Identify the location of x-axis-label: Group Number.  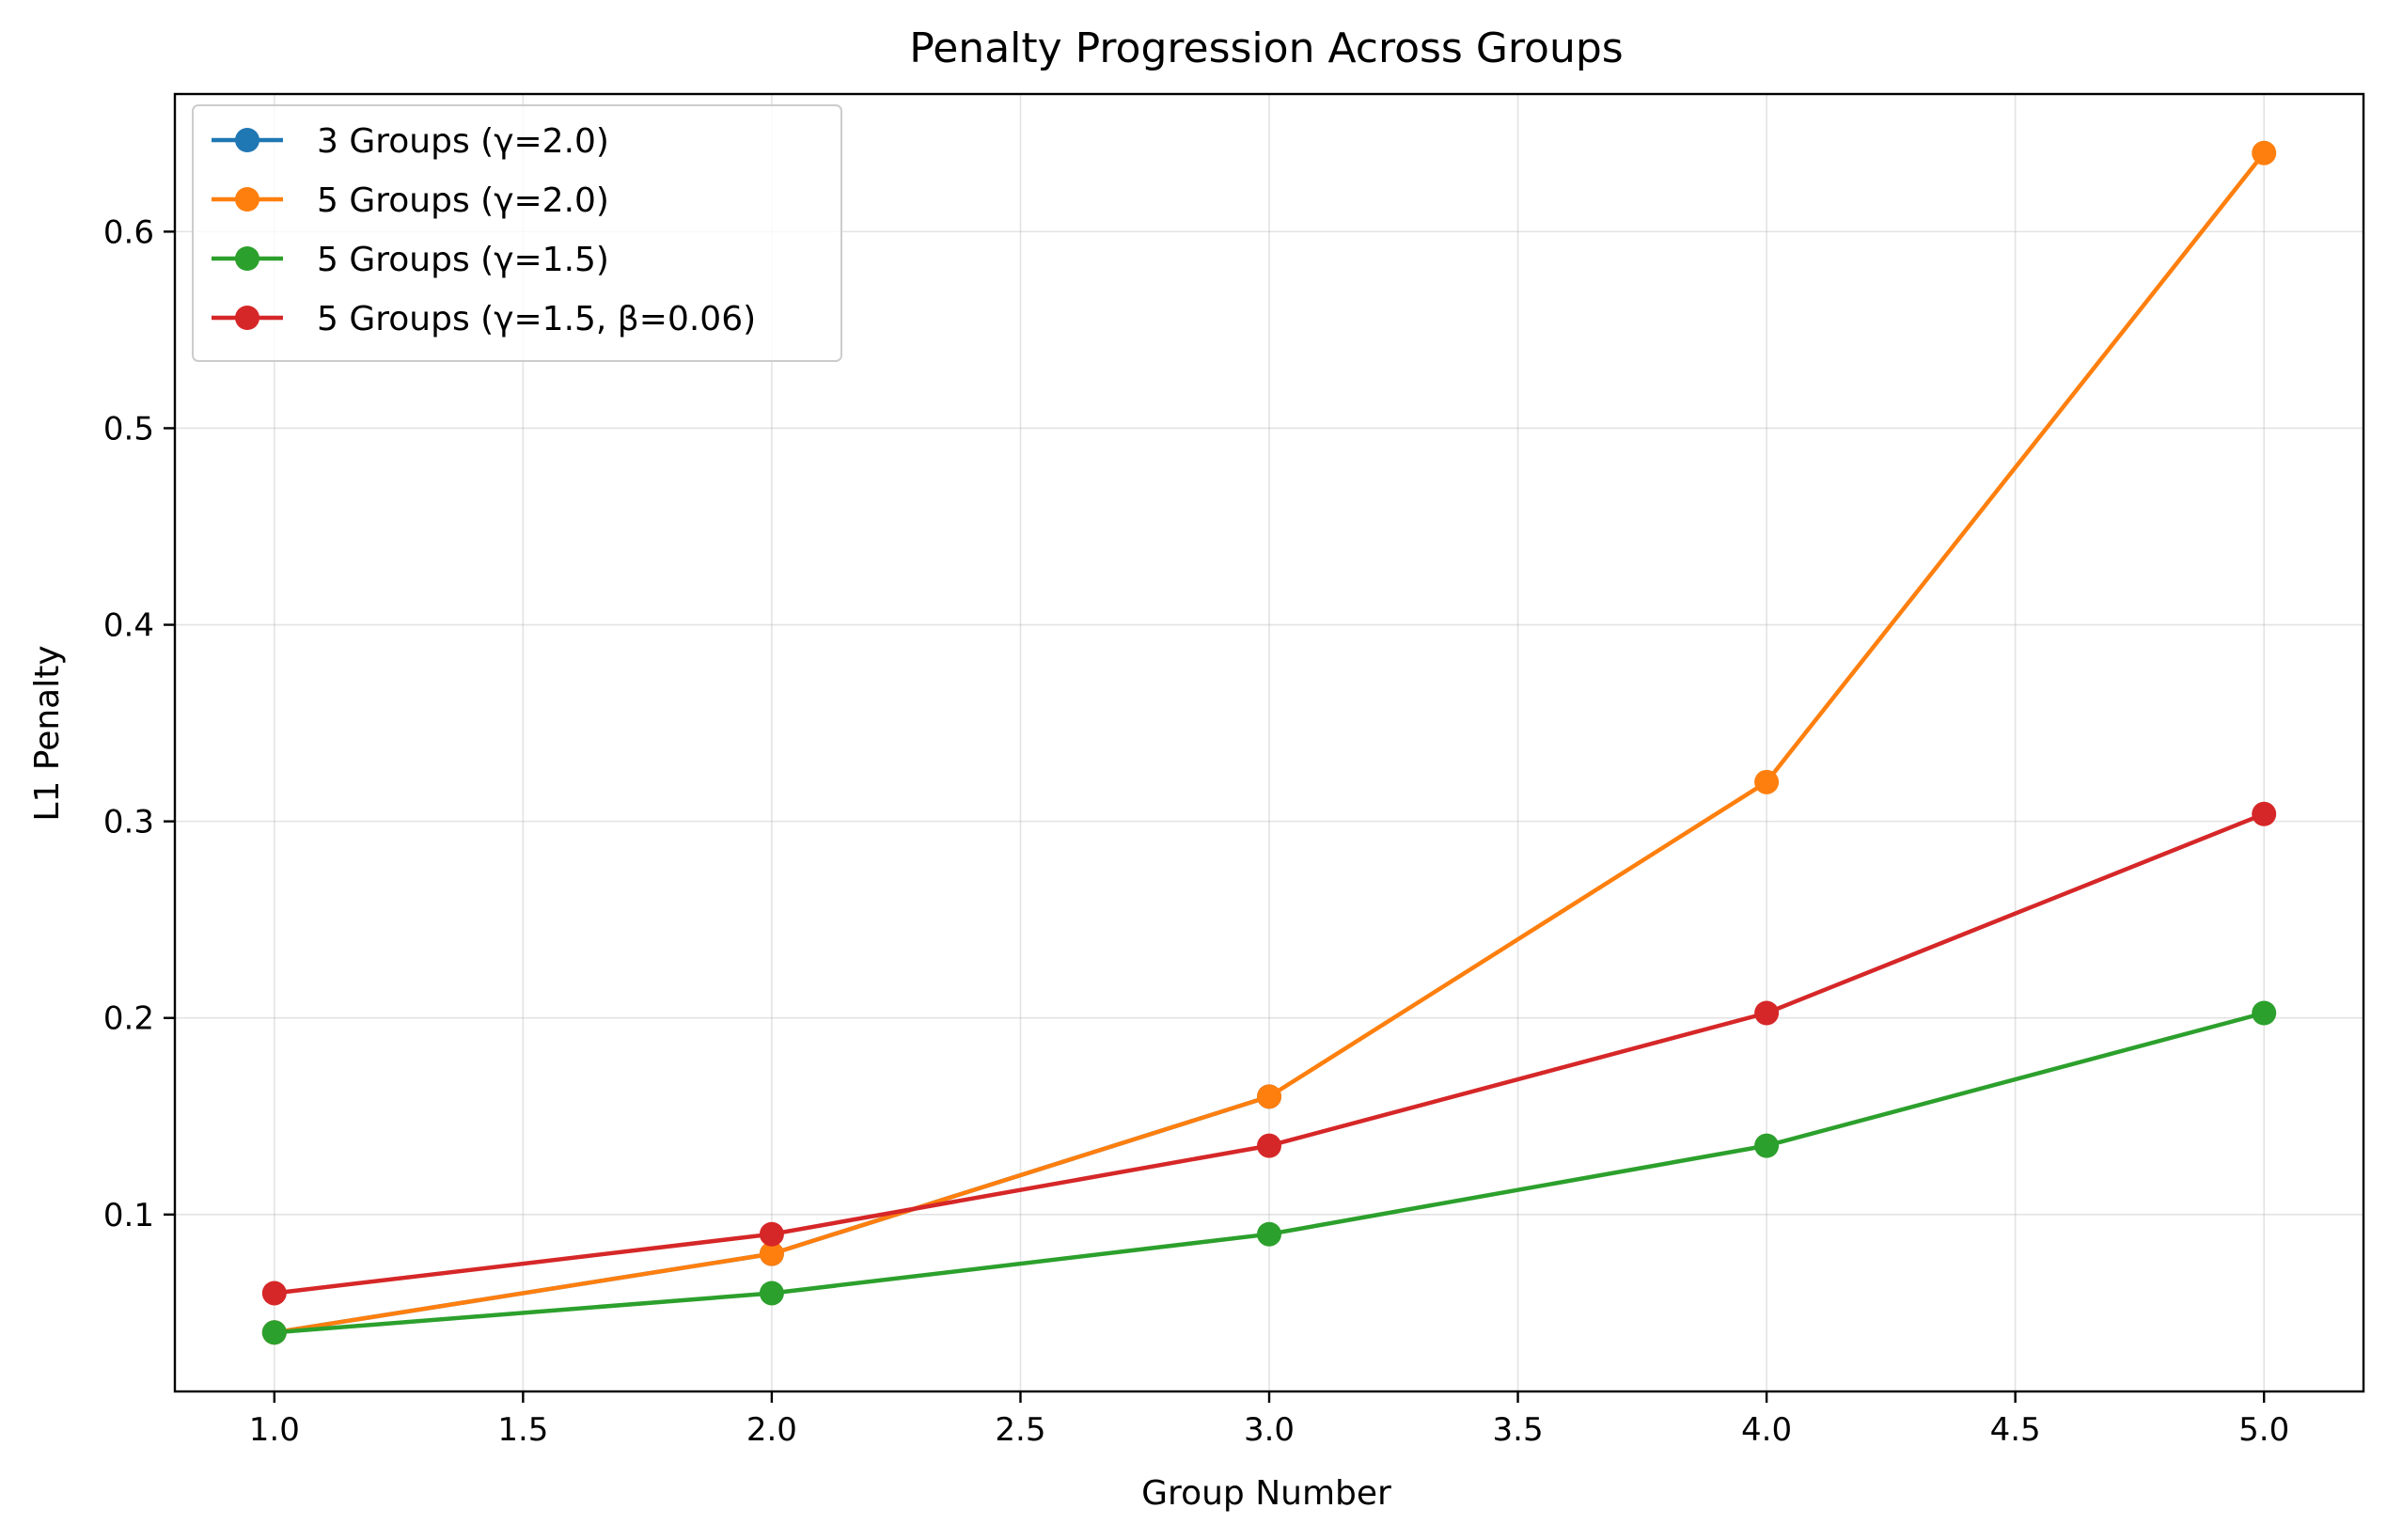
(1266, 1494).